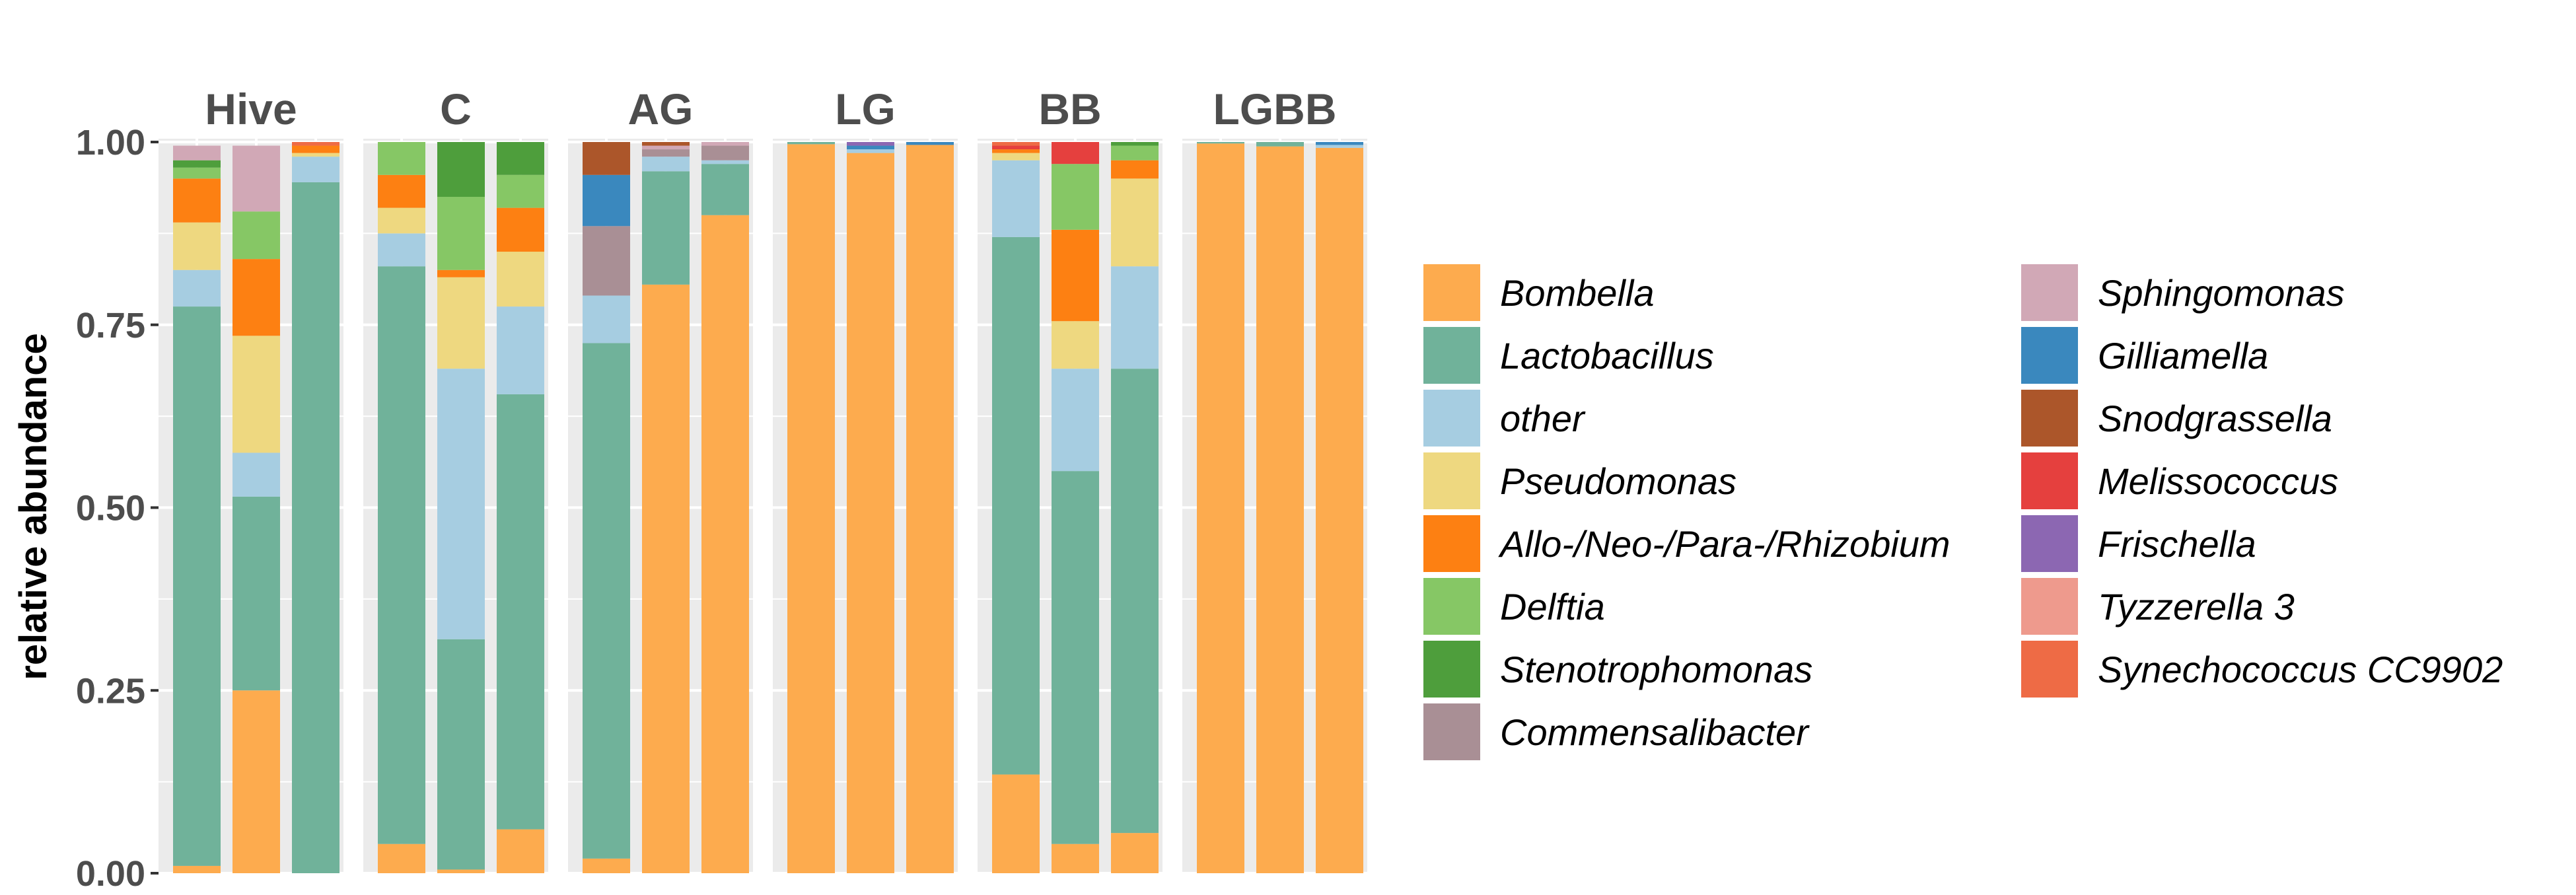 The width and height of the screenshot is (2576, 895). Describe the element at coordinates (1656, 669) in the screenshot. I see `legend-label: Stenotrophomonas` at that location.